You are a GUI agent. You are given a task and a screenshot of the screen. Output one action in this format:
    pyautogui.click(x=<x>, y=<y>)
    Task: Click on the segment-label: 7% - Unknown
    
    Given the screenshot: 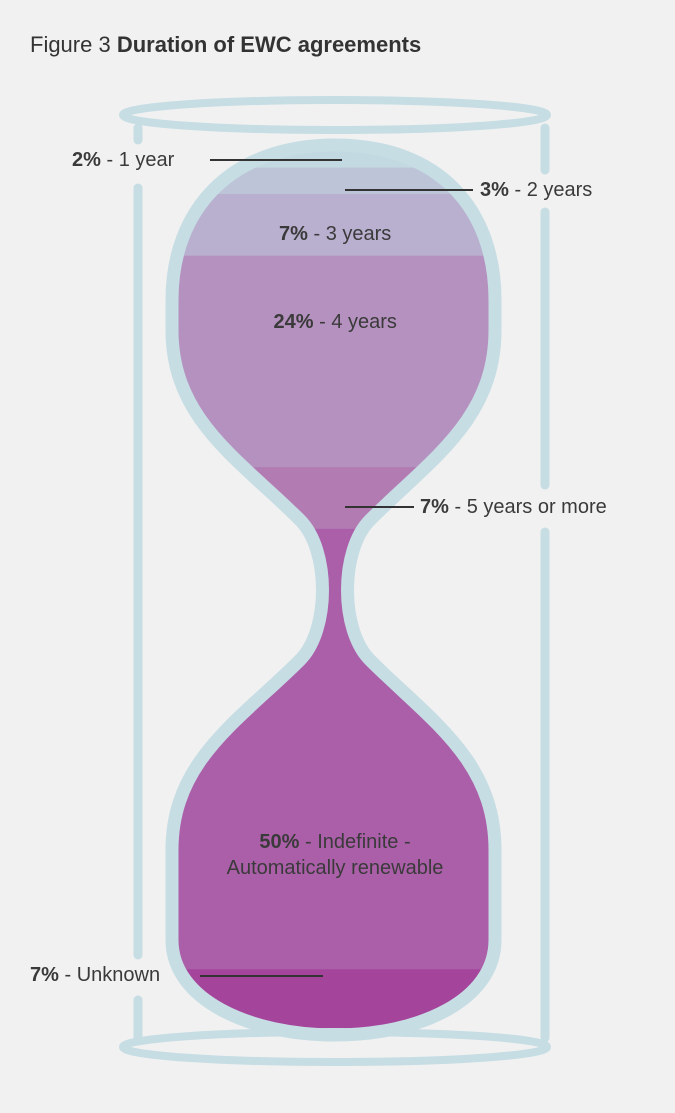 What is the action you would take?
    pyautogui.click(x=95, y=975)
    